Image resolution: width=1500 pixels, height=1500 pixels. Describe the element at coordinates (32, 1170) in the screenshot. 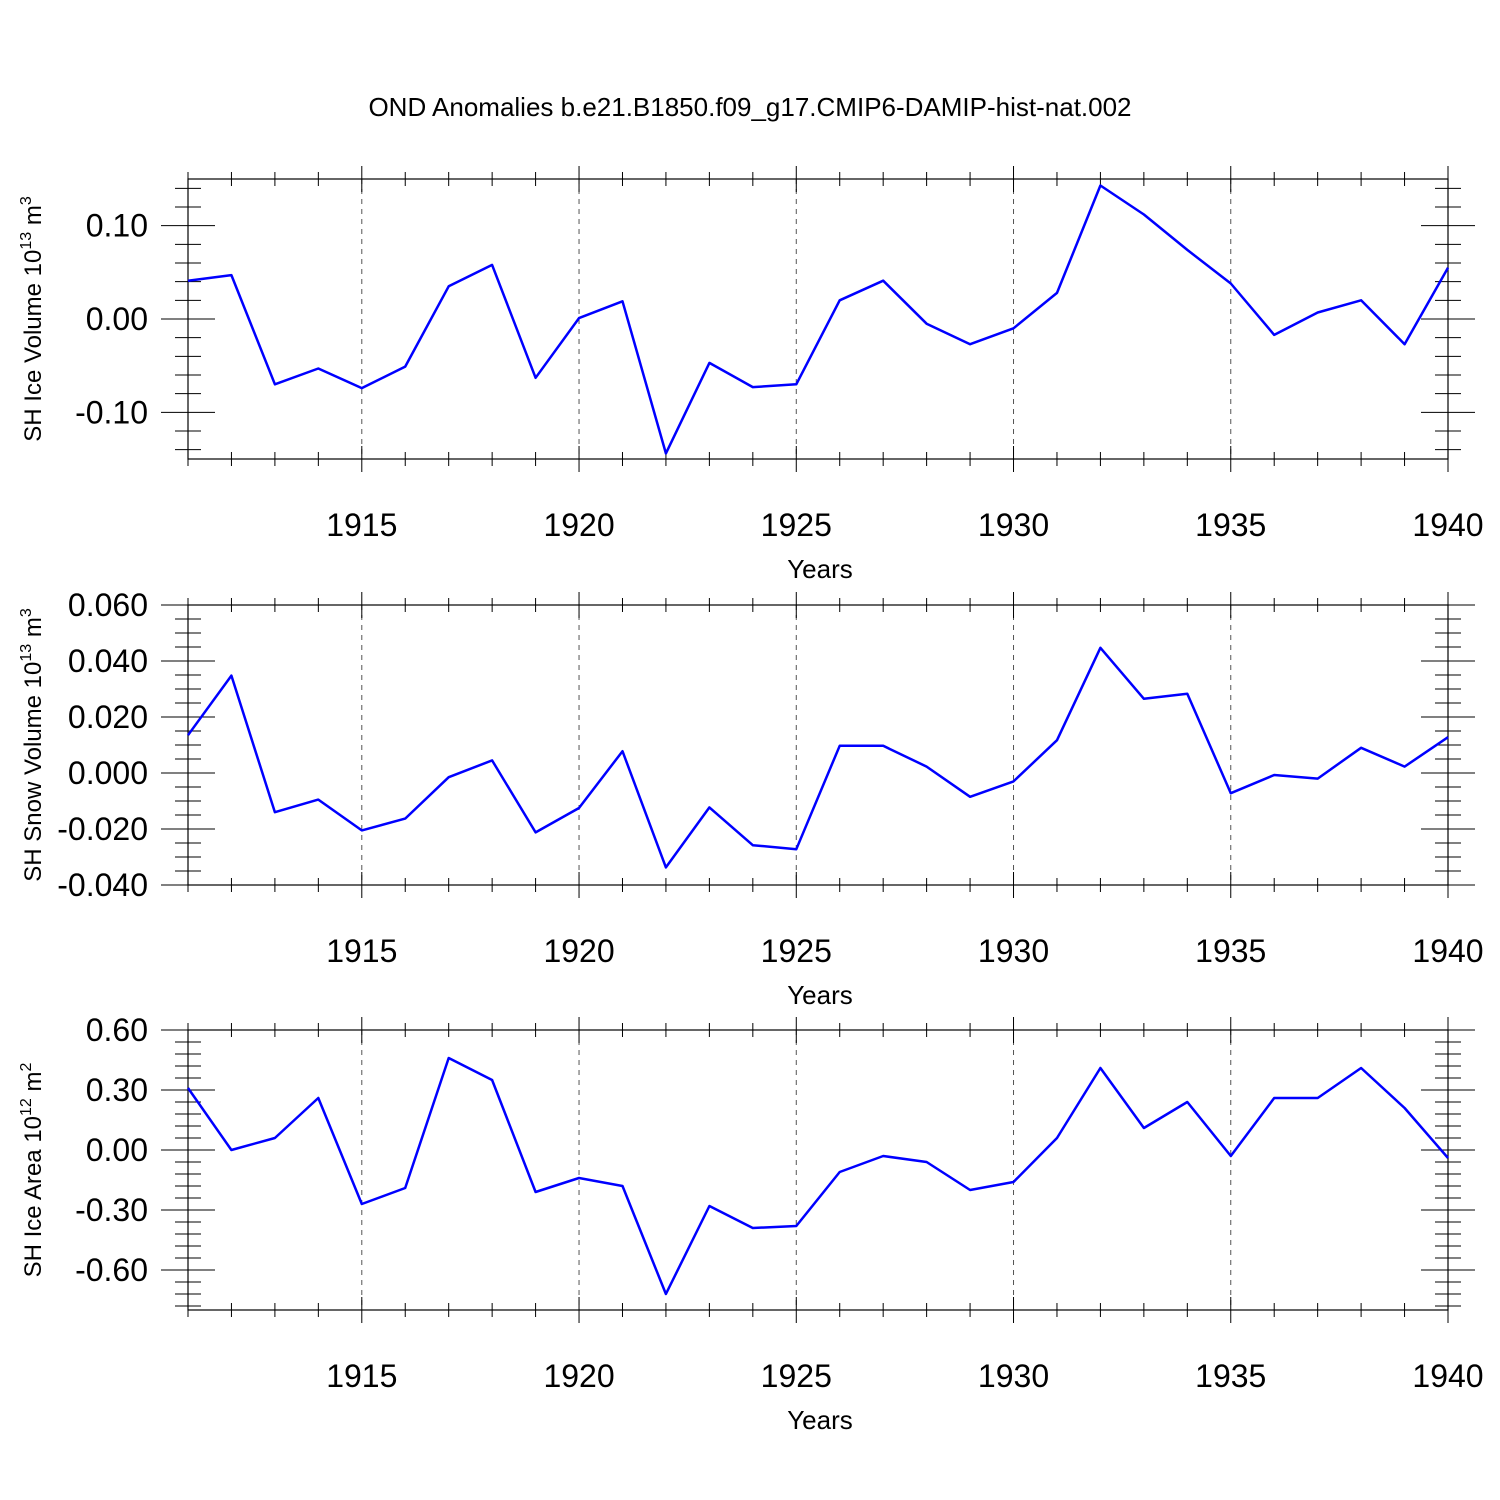

I see `y-axis-title: SH Ice Area 1012 m2` at that location.